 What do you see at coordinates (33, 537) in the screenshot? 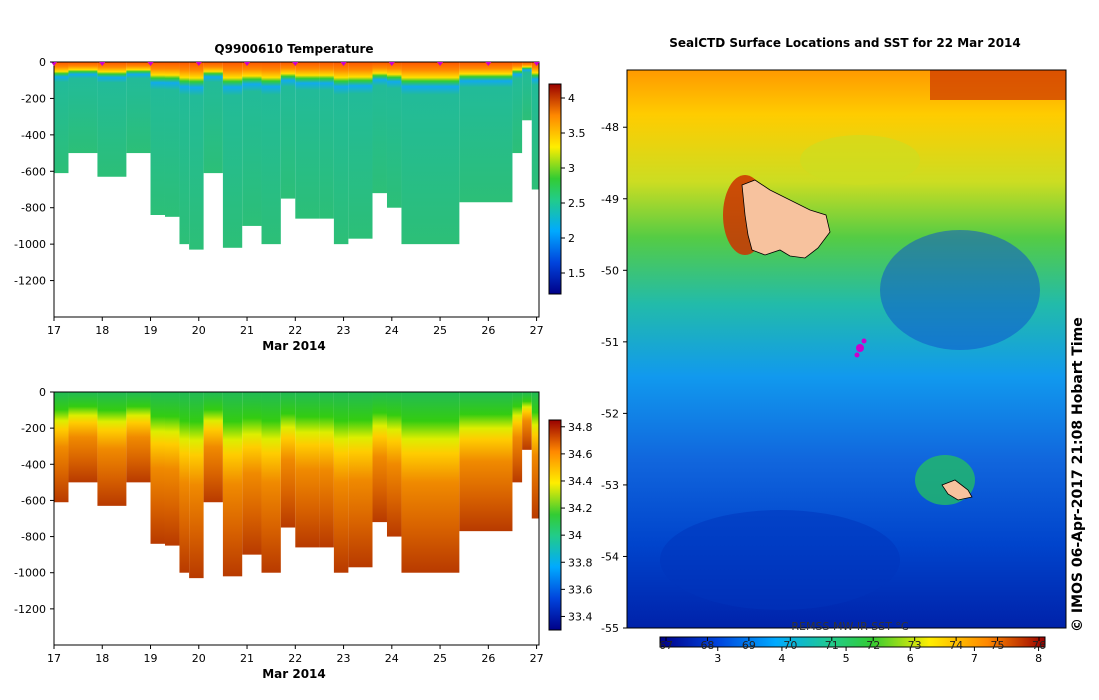
I see `salinity-ytick-label-4: -800` at bounding box center [33, 537].